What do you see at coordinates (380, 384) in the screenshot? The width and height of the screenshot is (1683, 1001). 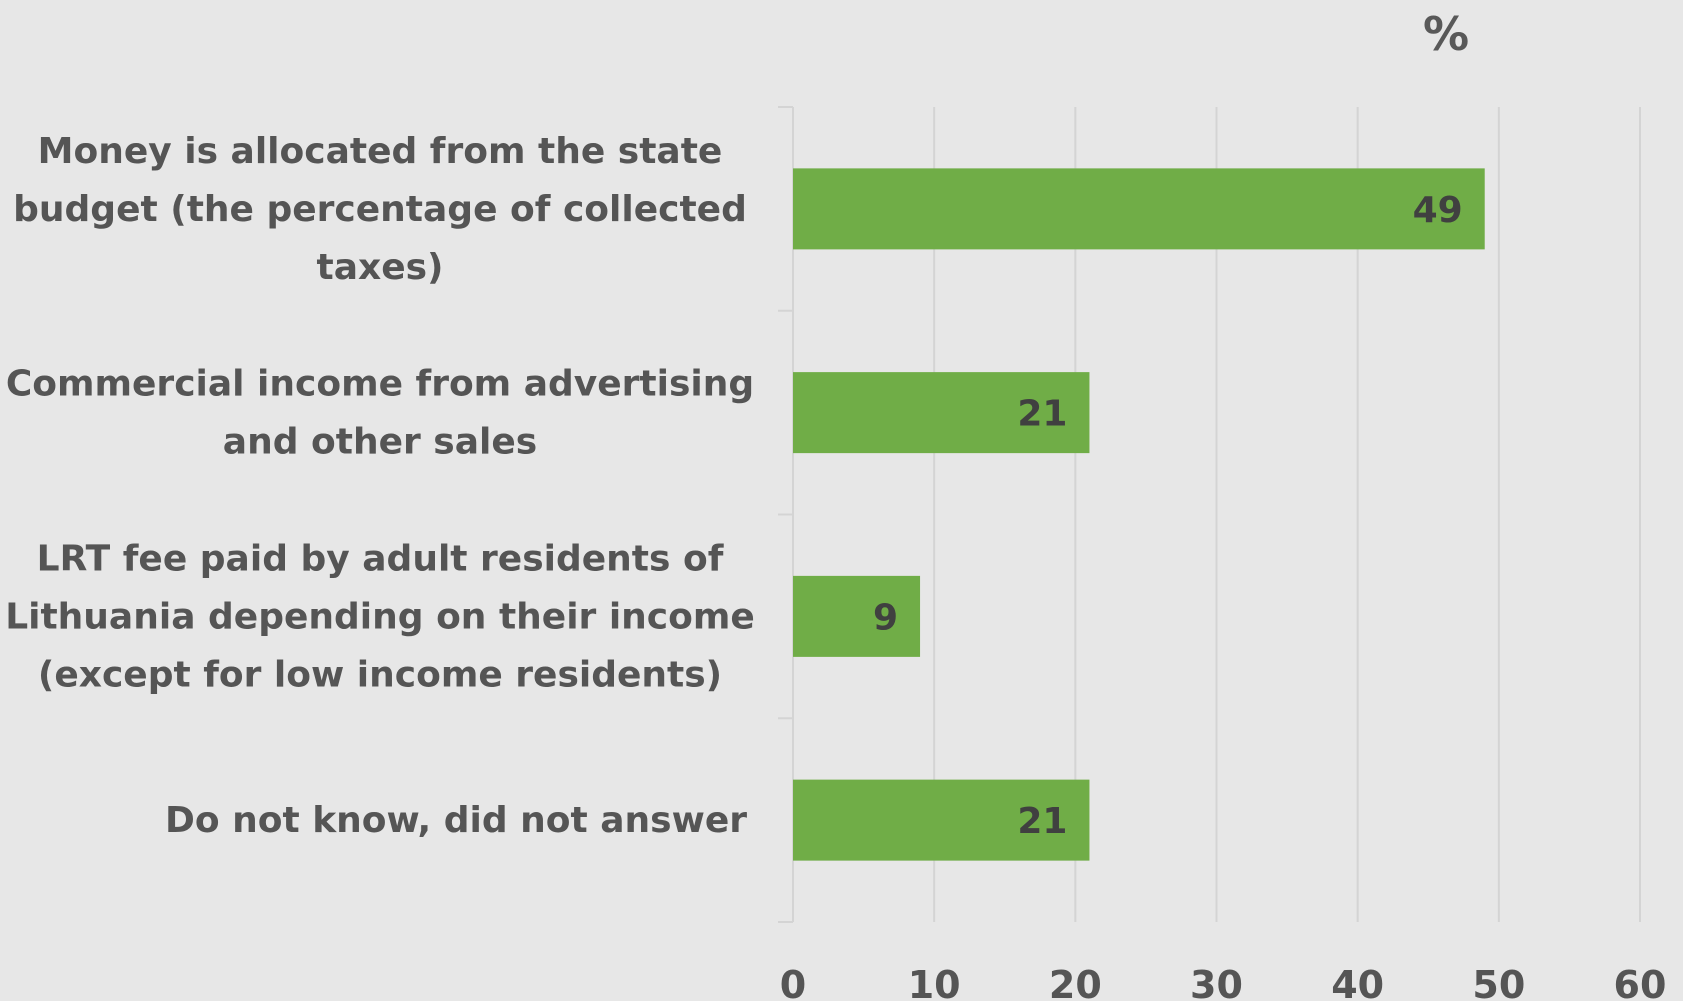 I see `category-label: Commercial income from advertising` at bounding box center [380, 384].